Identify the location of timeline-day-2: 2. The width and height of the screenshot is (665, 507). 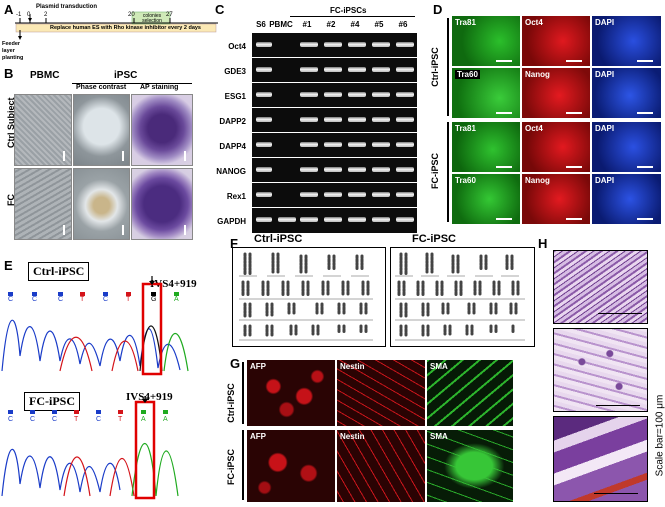
(45, 15).